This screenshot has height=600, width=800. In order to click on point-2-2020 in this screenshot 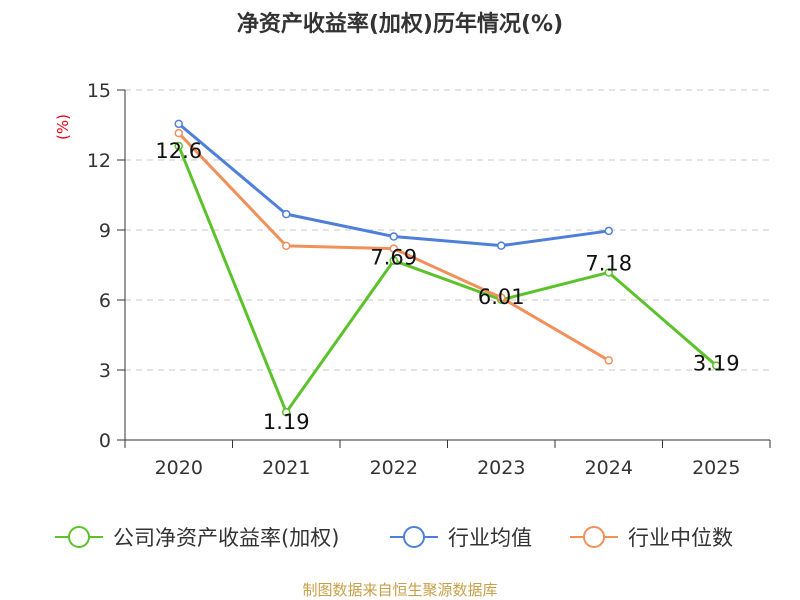, I will do `click(178, 133)`.